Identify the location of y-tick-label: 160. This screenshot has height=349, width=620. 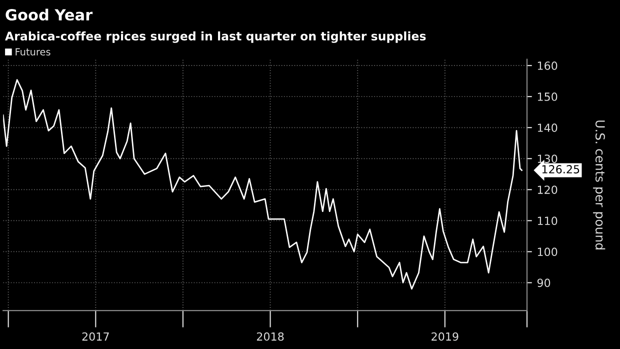
(548, 66).